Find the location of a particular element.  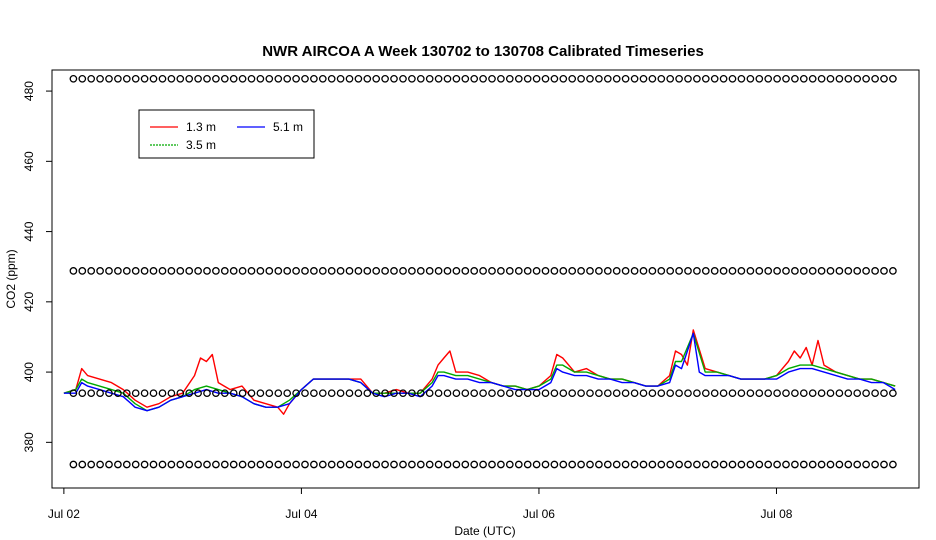

x-axis-label: Date (UTC) is located at coordinates (484, 531).